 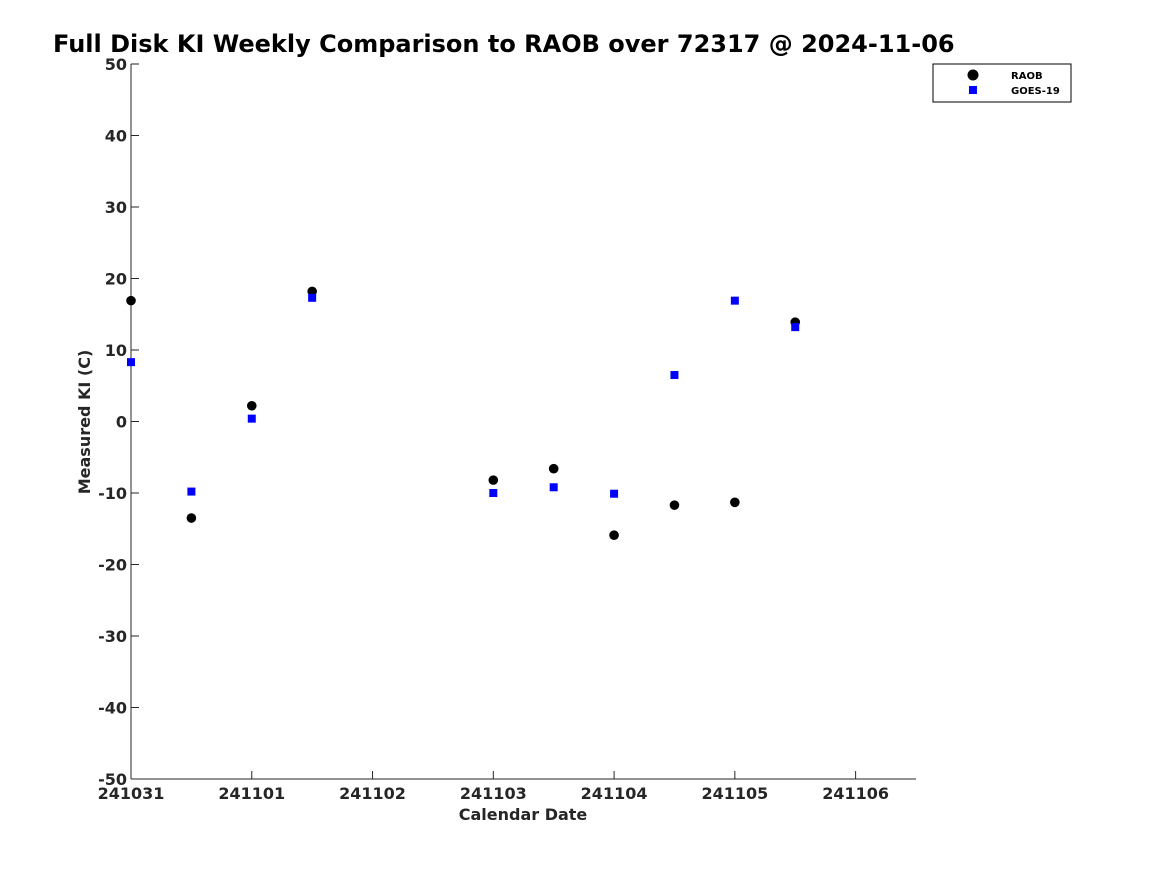 What do you see at coordinates (112, 708) in the screenshot?
I see `y-tick-label: -40` at bounding box center [112, 708].